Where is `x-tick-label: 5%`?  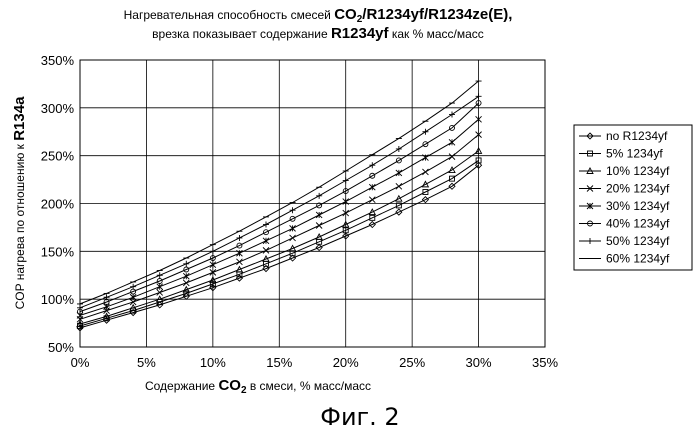
x-tick-label: 5% is located at coordinates (146, 362).